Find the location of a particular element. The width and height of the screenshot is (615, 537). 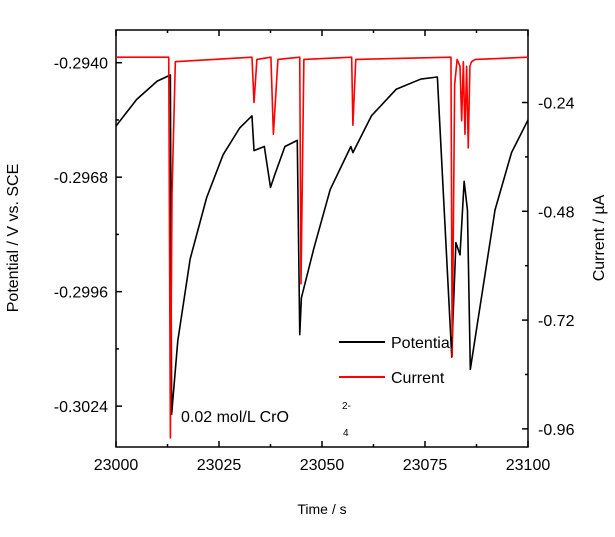

left-y-tick-label: -0.3024 is located at coordinates (81, 407).